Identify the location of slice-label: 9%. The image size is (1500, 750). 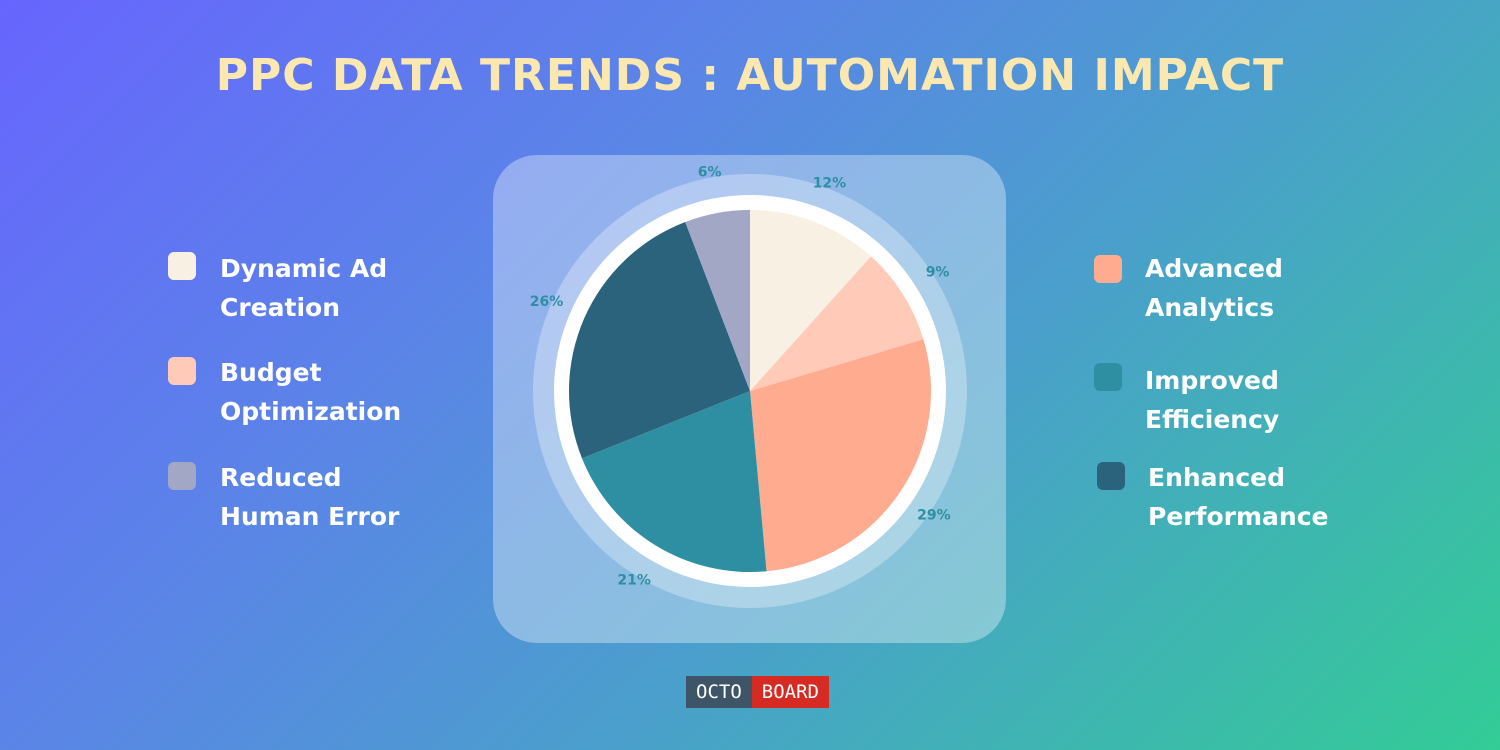
(938, 272).